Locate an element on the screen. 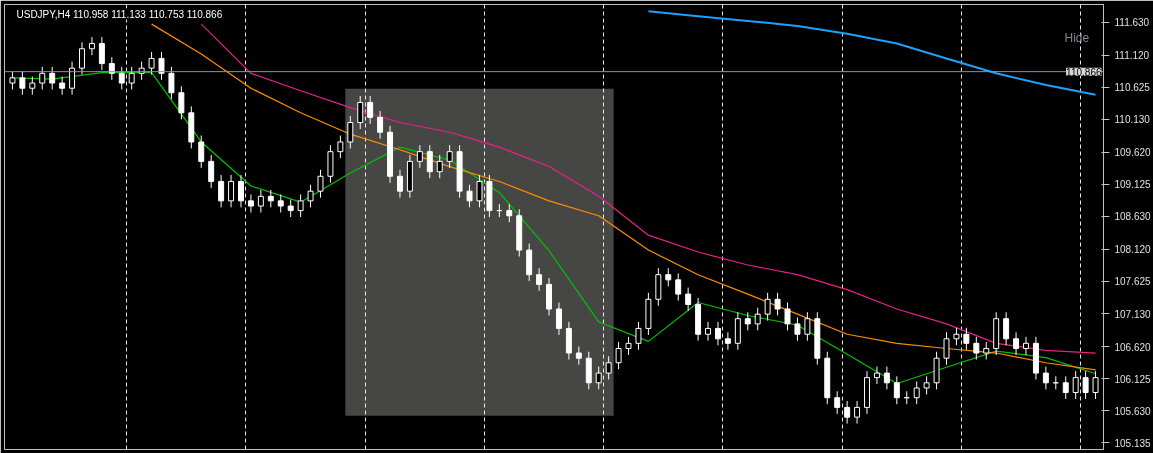  y-tick-label: 109.620 is located at coordinates (1133, 153).